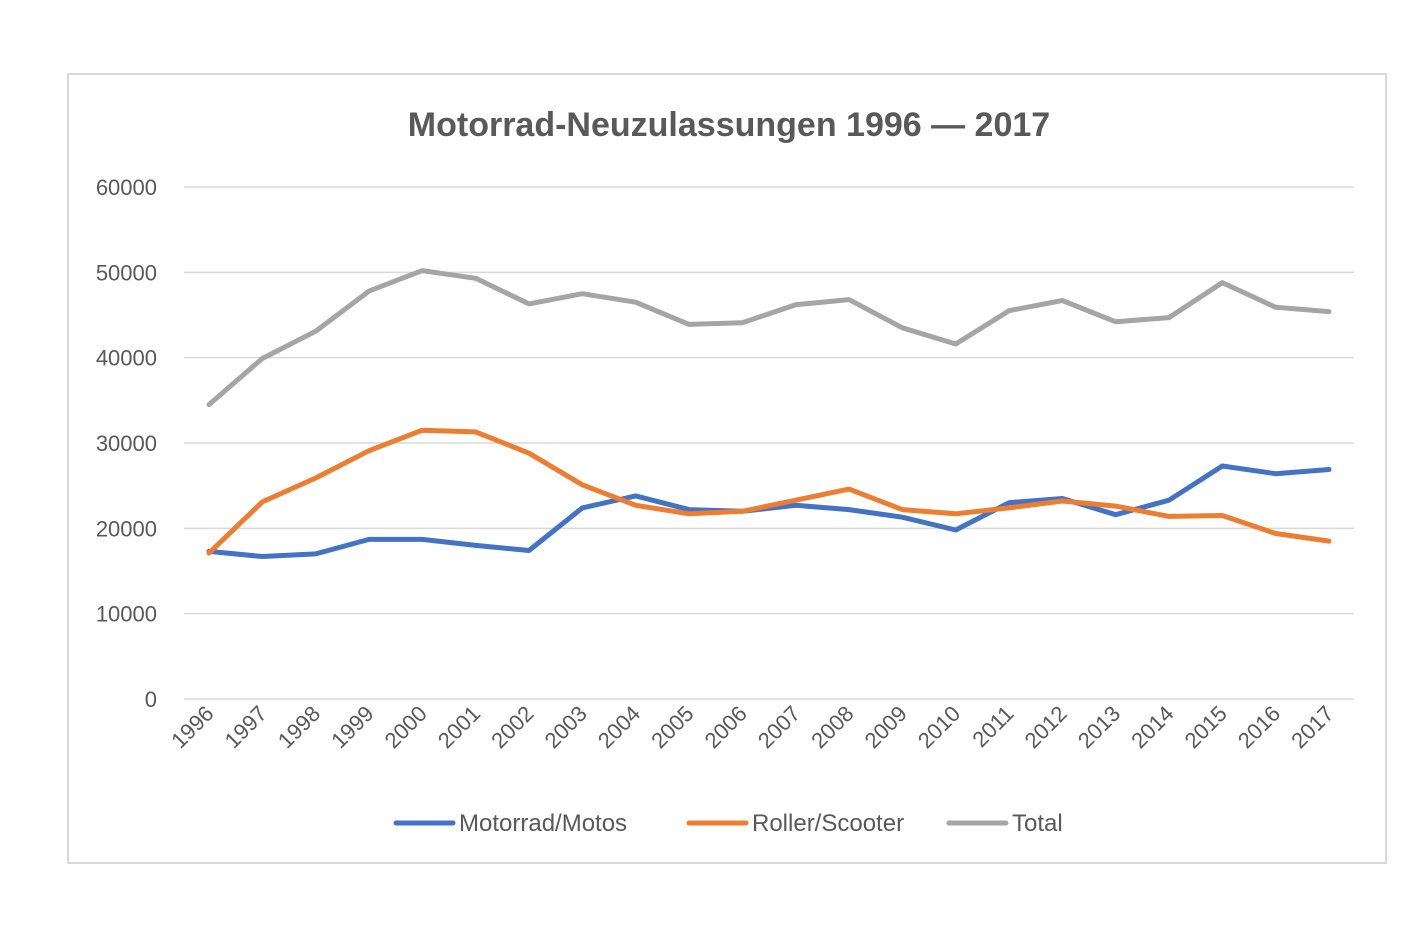 The image size is (1423, 940). What do you see at coordinates (886, 727) in the screenshot?
I see `x-tick-label: 2009` at bounding box center [886, 727].